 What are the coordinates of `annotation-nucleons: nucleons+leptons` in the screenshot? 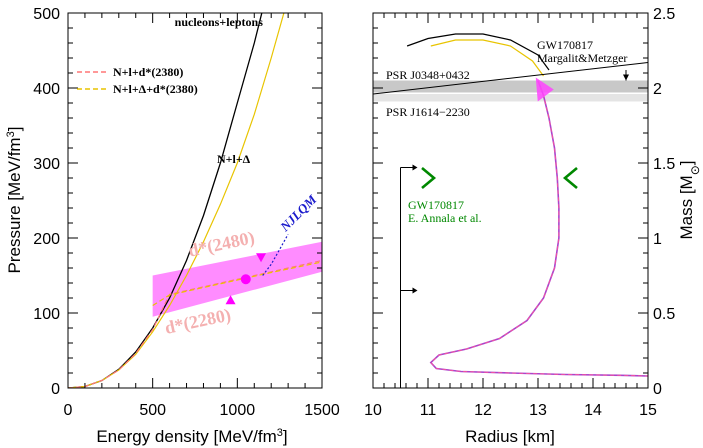 It's located at (219, 22).